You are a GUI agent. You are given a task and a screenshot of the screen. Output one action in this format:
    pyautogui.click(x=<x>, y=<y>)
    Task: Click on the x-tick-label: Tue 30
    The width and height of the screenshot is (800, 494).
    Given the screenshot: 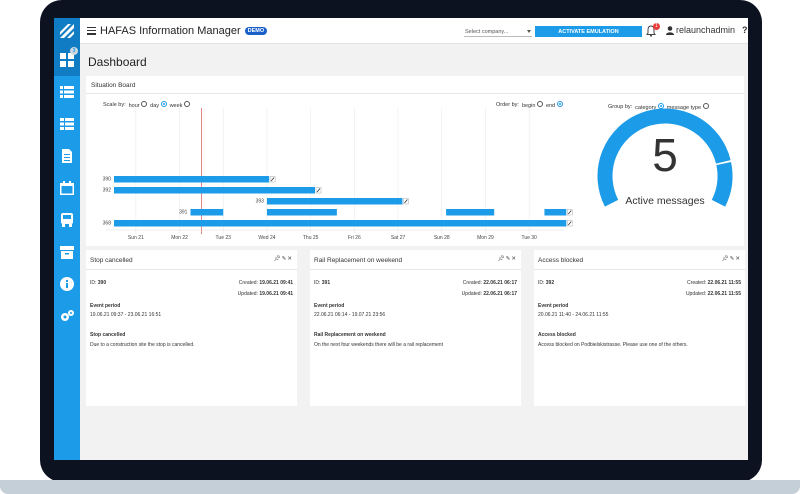 What is the action you would take?
    pyautogui.click(x=529, y=238)
    